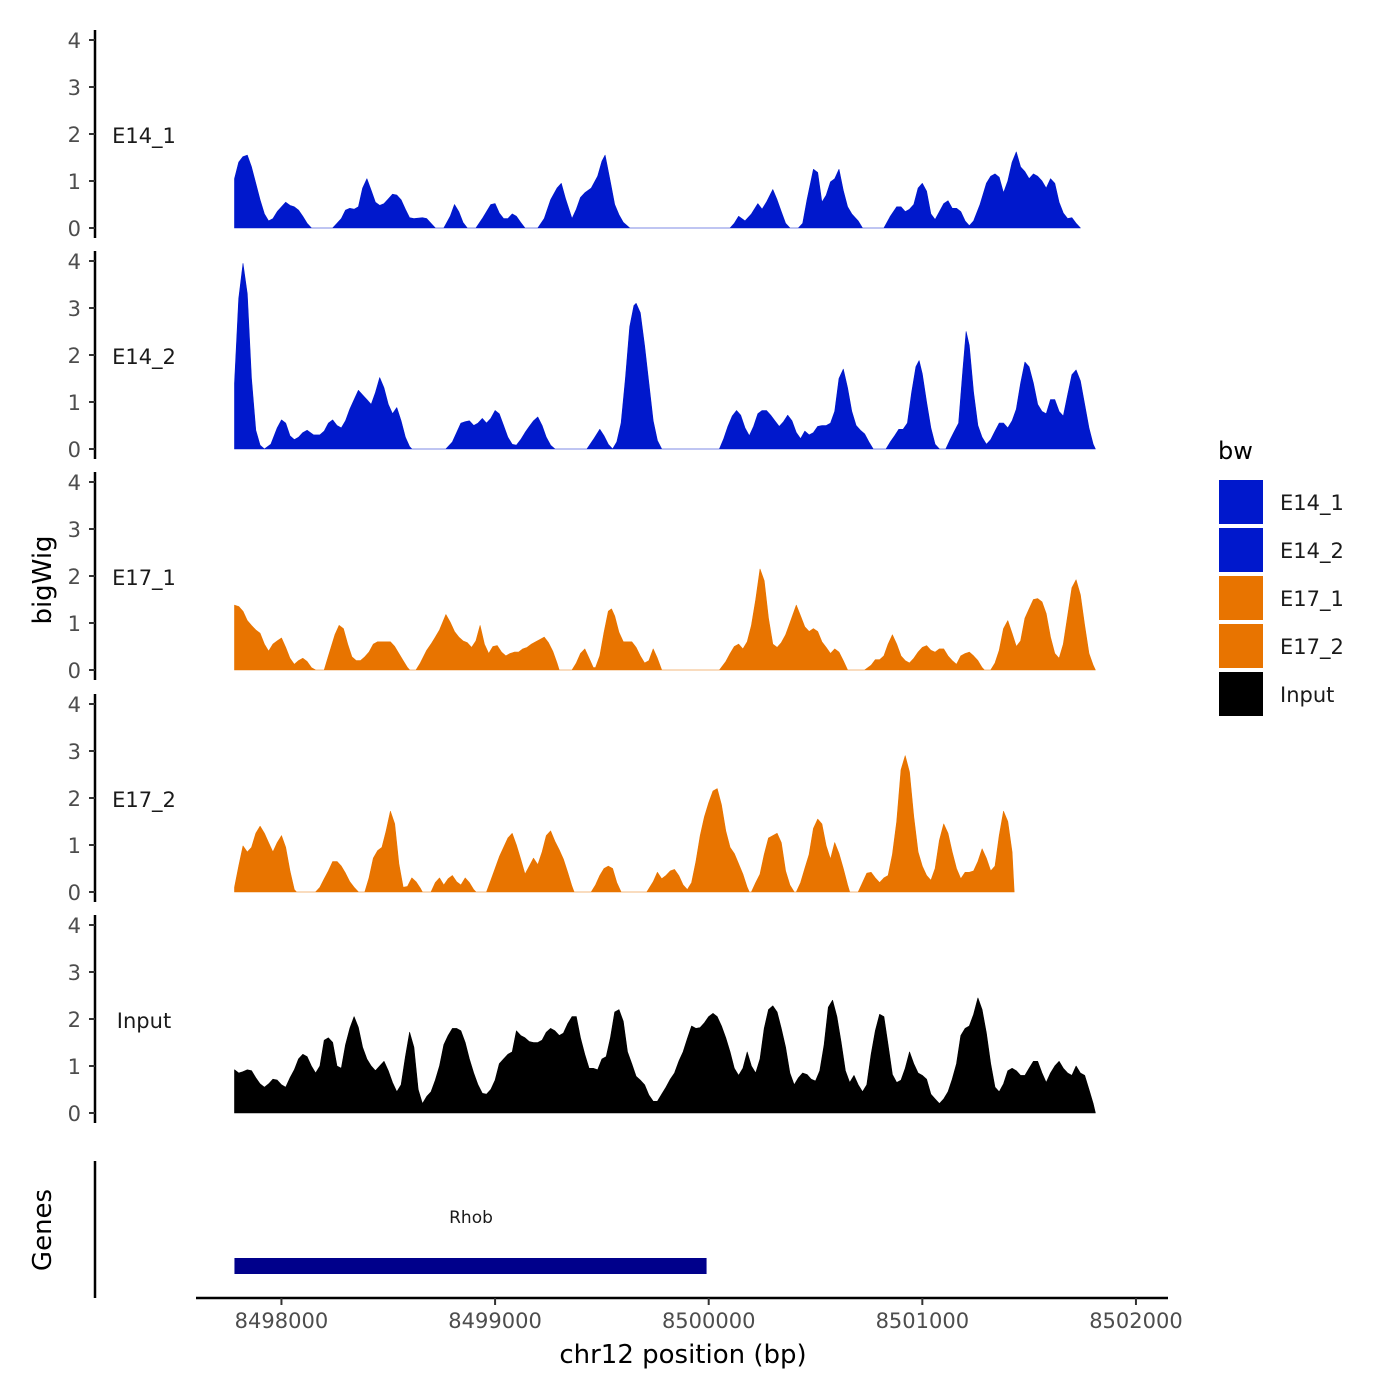  Describe the element at coordinates (1235, 451) in the screenshot. I see `legend-title: bw` at that location.